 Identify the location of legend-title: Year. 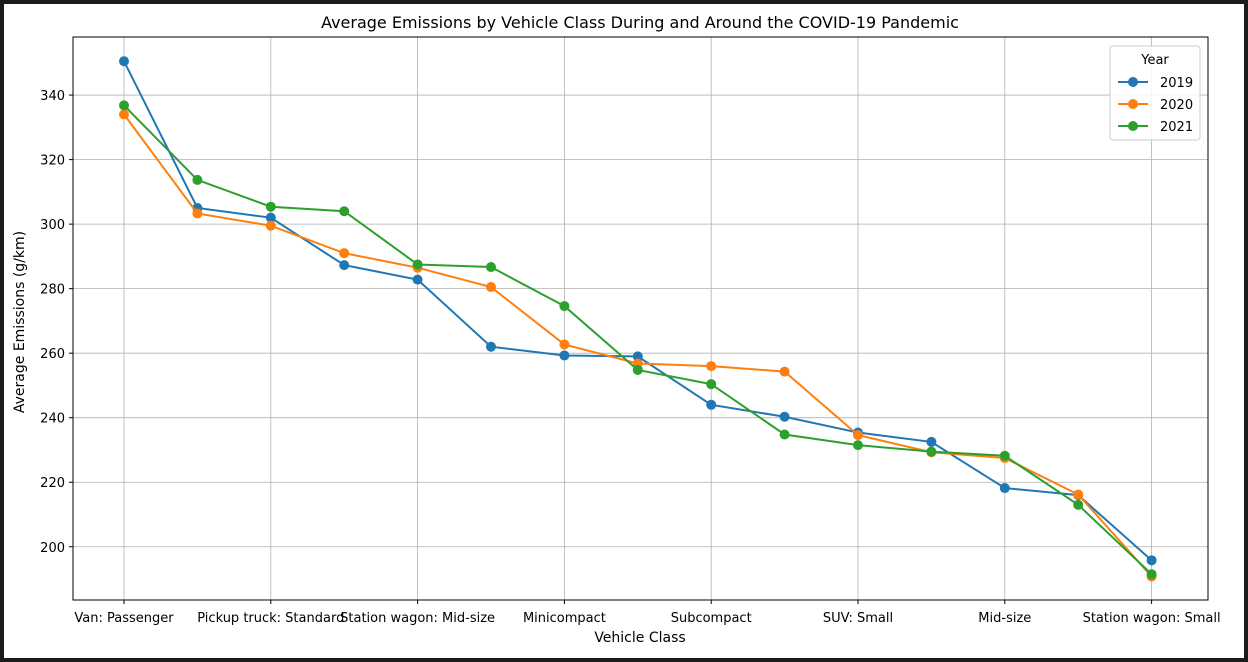
(1154, 60).